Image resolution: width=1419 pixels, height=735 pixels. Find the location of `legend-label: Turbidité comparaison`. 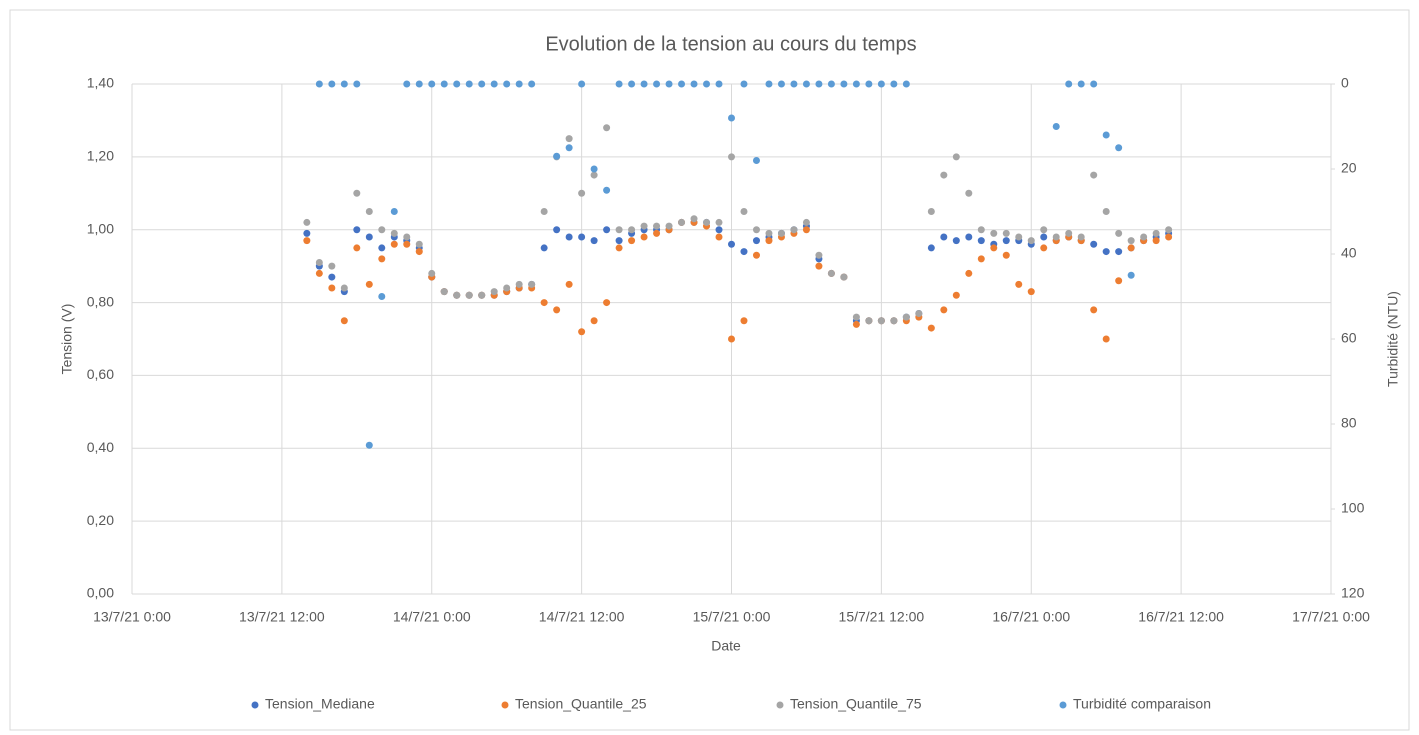

legend-label: Turbidité comparaison is located at coordinates (1142, 704).